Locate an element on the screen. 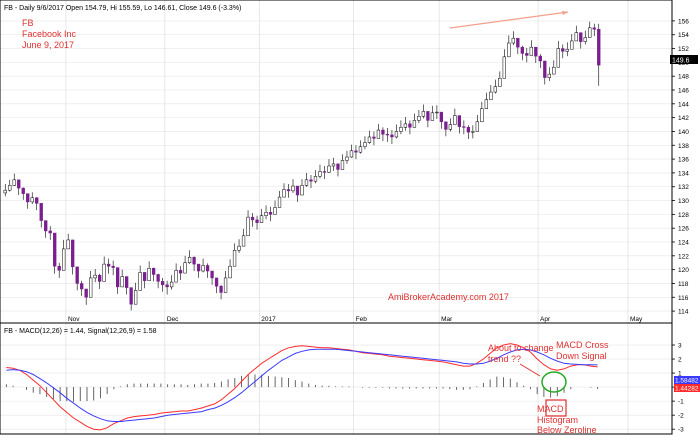 The width and height of the screenshot is (700, 435). price-tick-label: 130 is located at coordinates (683, 201).